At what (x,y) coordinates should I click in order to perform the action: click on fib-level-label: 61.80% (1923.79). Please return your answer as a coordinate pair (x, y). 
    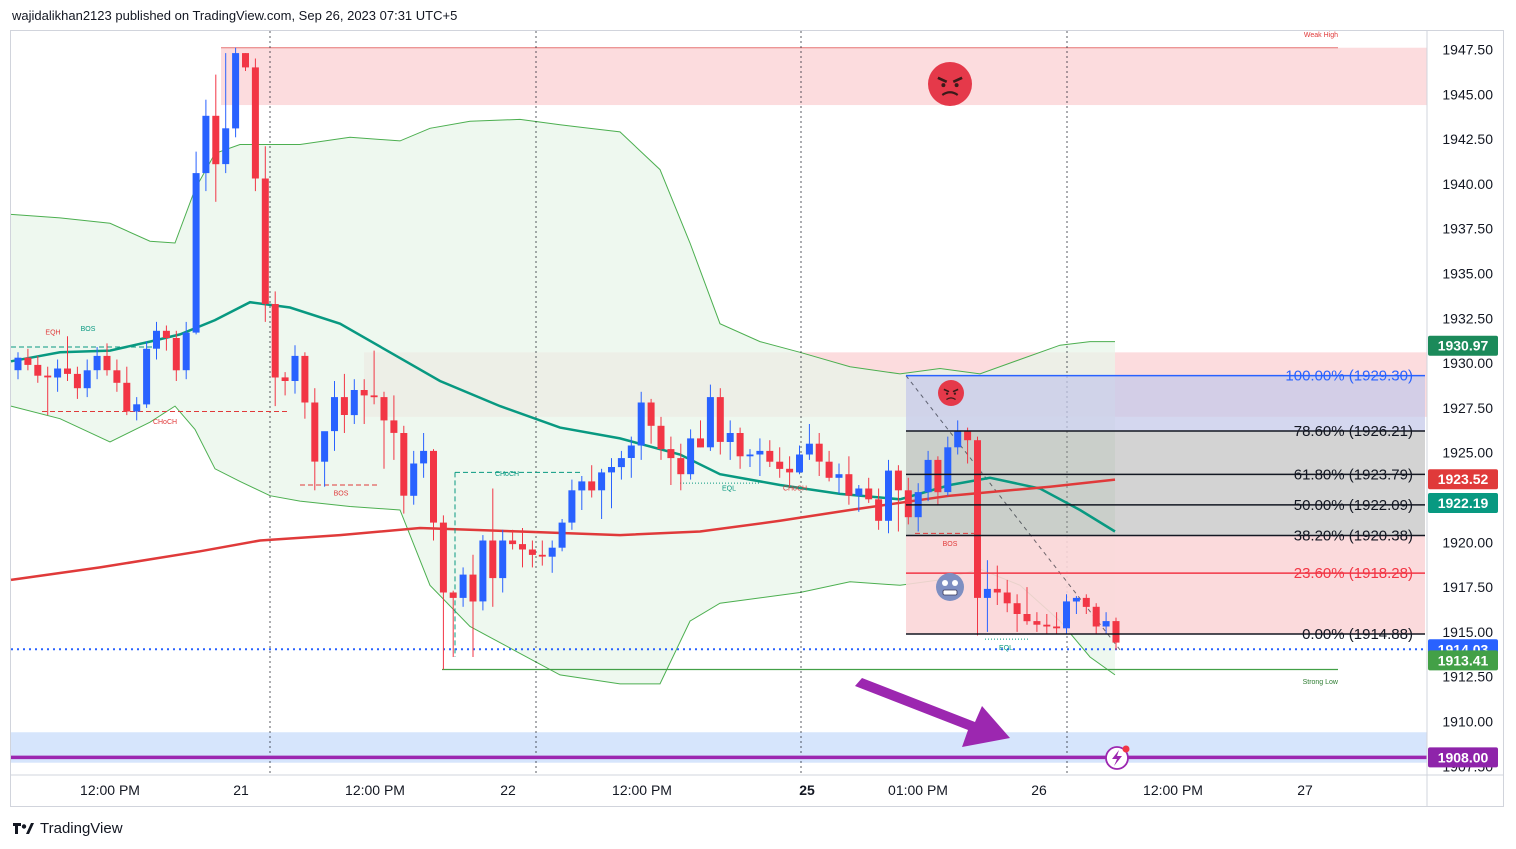
    Looking at the image, I should click on (1353, 474).